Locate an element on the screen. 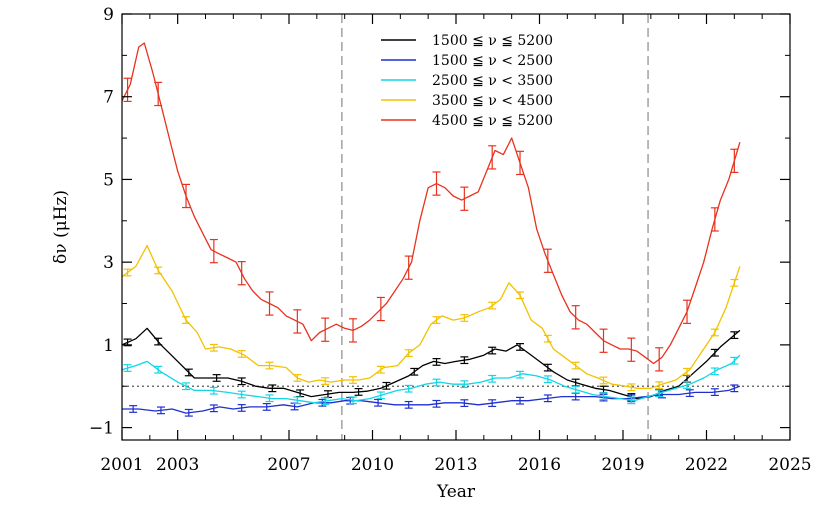 This screenshot has height=519, width=830. y-tick-label-5: 9 is located at coordinates (108, 15).